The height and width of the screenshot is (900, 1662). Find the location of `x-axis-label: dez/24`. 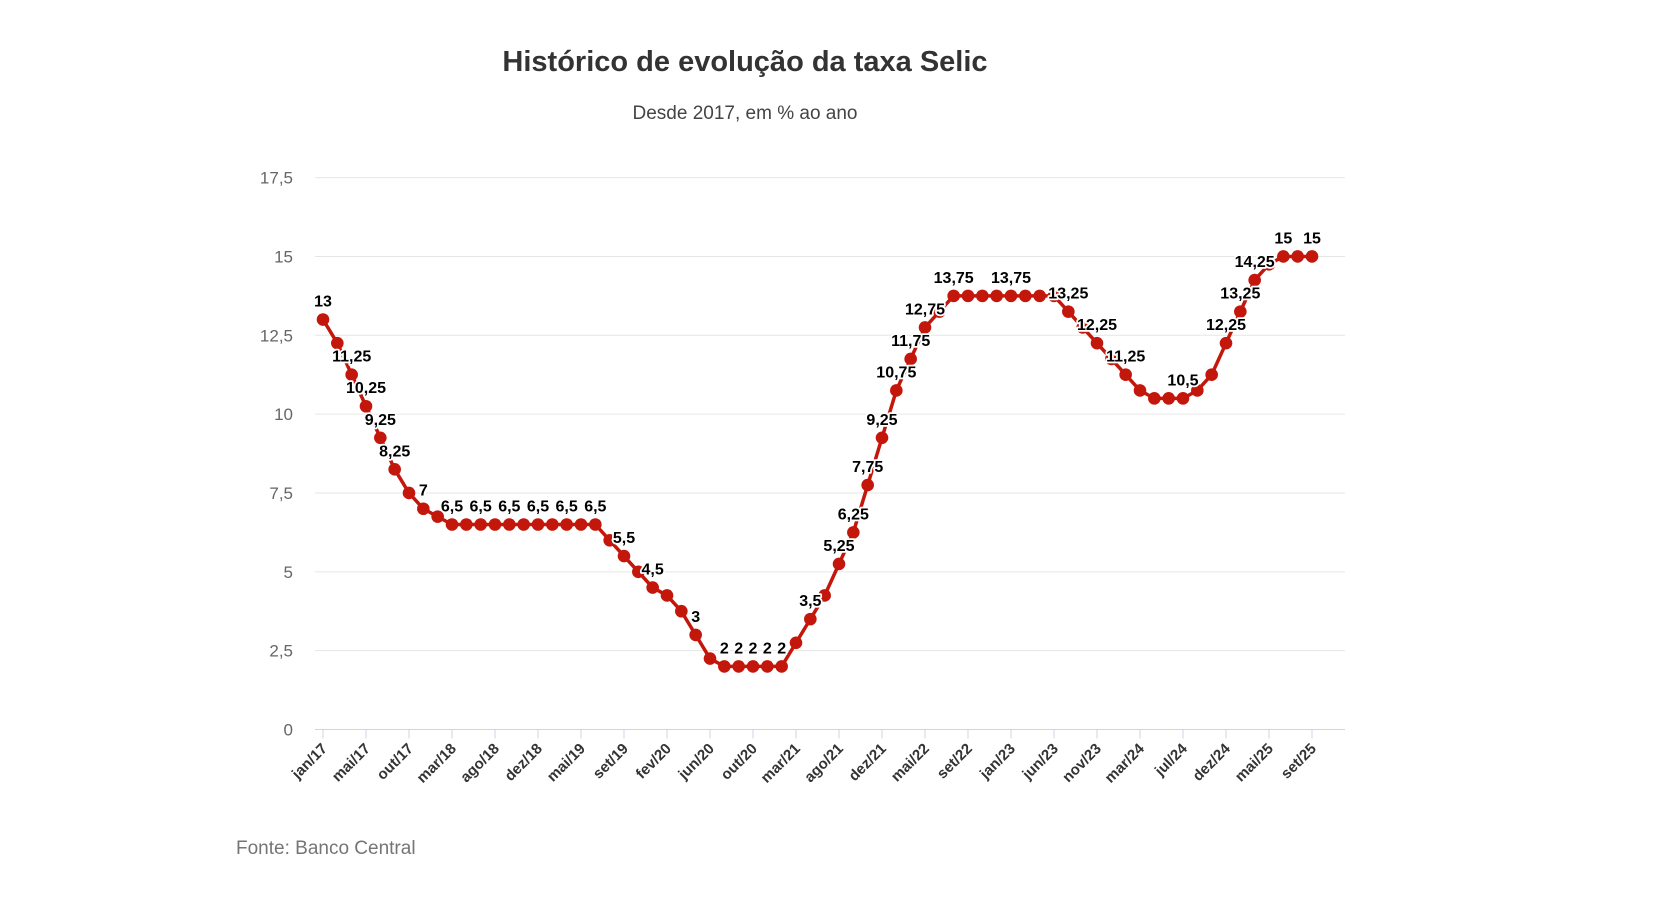

x-axis-label: dez/24 is located at coordinates (1211, 762).